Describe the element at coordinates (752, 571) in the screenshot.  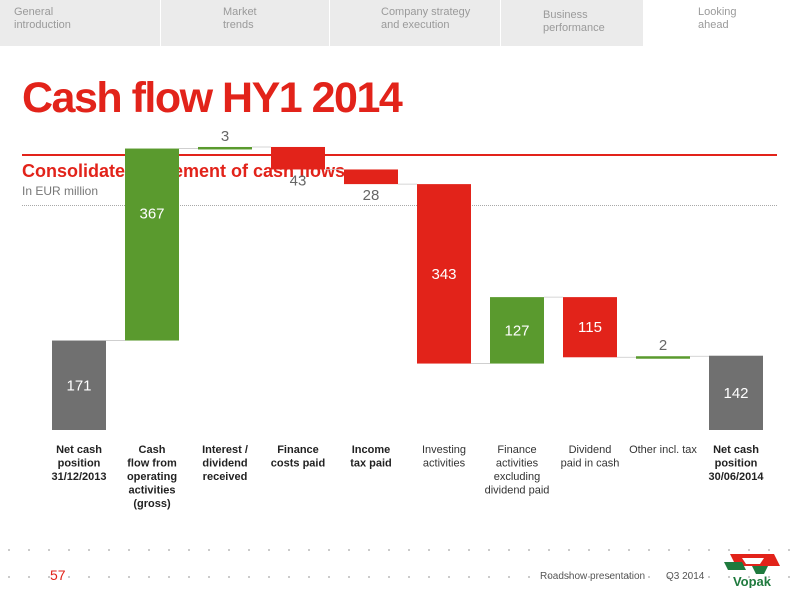
I see `vopak-logo: Vopak` at that location.